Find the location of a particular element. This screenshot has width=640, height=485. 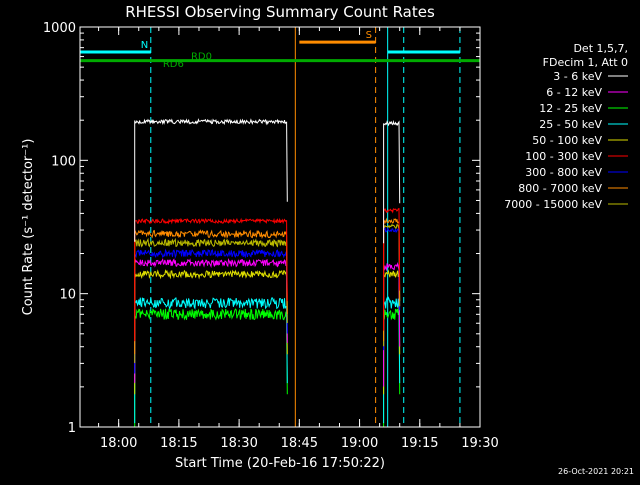

flag-label: RD6 is located at coordinates (173, 64).